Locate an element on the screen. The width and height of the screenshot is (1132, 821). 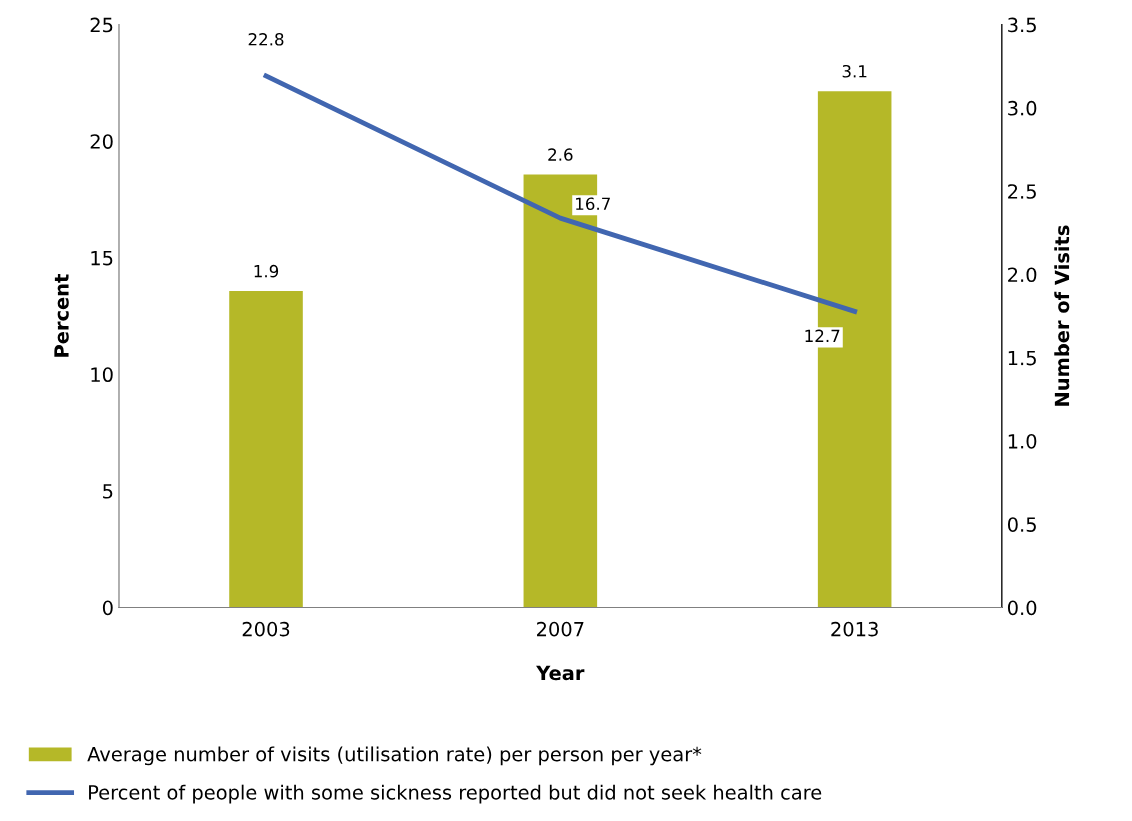
y2-tick-label: 1.5 is located at coordinates (1022, 358).